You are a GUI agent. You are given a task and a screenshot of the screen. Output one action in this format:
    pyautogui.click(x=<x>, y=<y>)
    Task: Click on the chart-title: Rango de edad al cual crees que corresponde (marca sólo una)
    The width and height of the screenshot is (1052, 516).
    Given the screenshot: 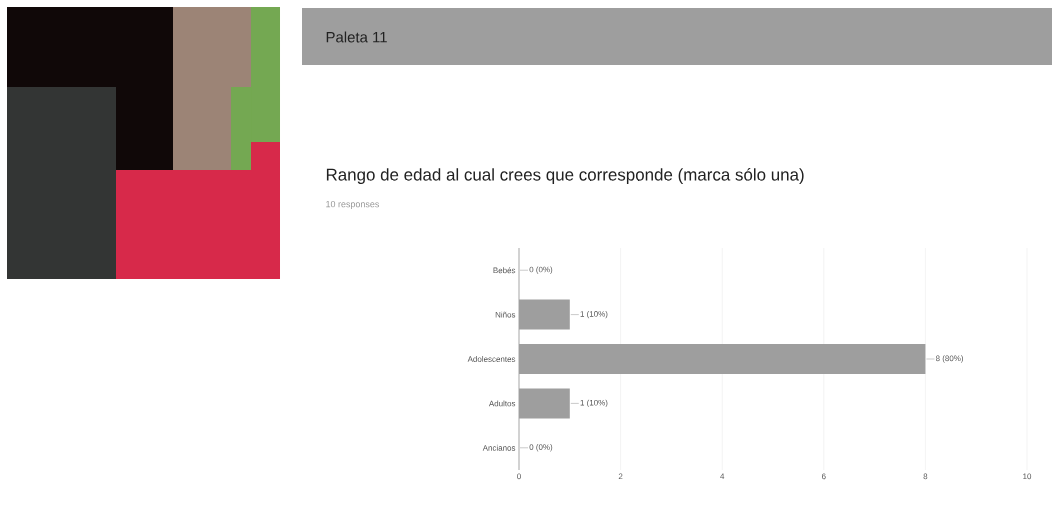 What is the action you would take?
    pyautogui.click(x=565, y=176)
    